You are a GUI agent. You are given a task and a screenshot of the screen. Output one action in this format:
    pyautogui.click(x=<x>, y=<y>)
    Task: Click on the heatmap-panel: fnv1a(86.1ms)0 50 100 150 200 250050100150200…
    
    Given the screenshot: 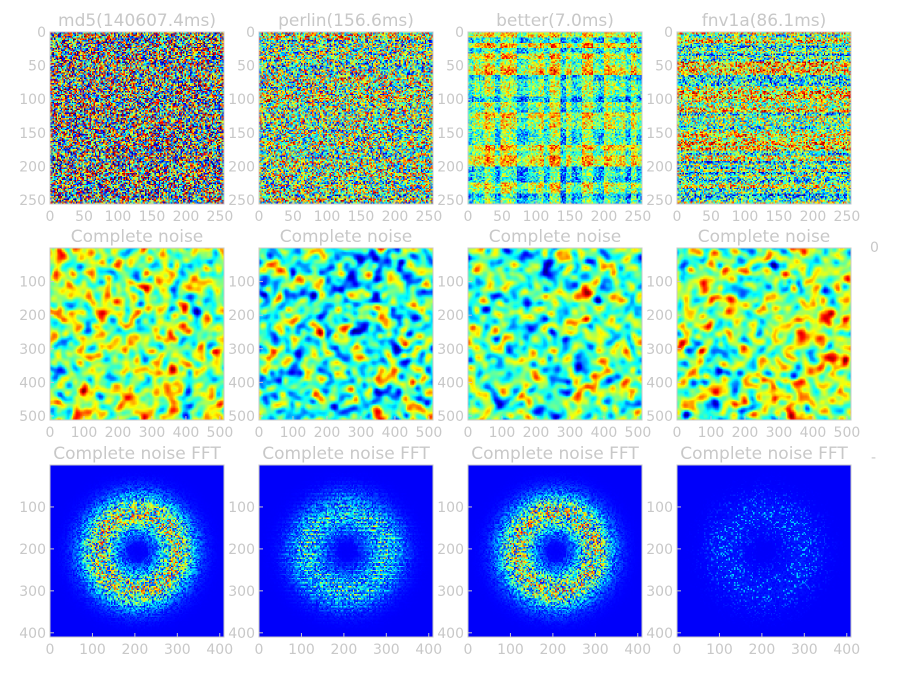 What is the action you would take?
    pyautogui.click(x=753, y=118)
    